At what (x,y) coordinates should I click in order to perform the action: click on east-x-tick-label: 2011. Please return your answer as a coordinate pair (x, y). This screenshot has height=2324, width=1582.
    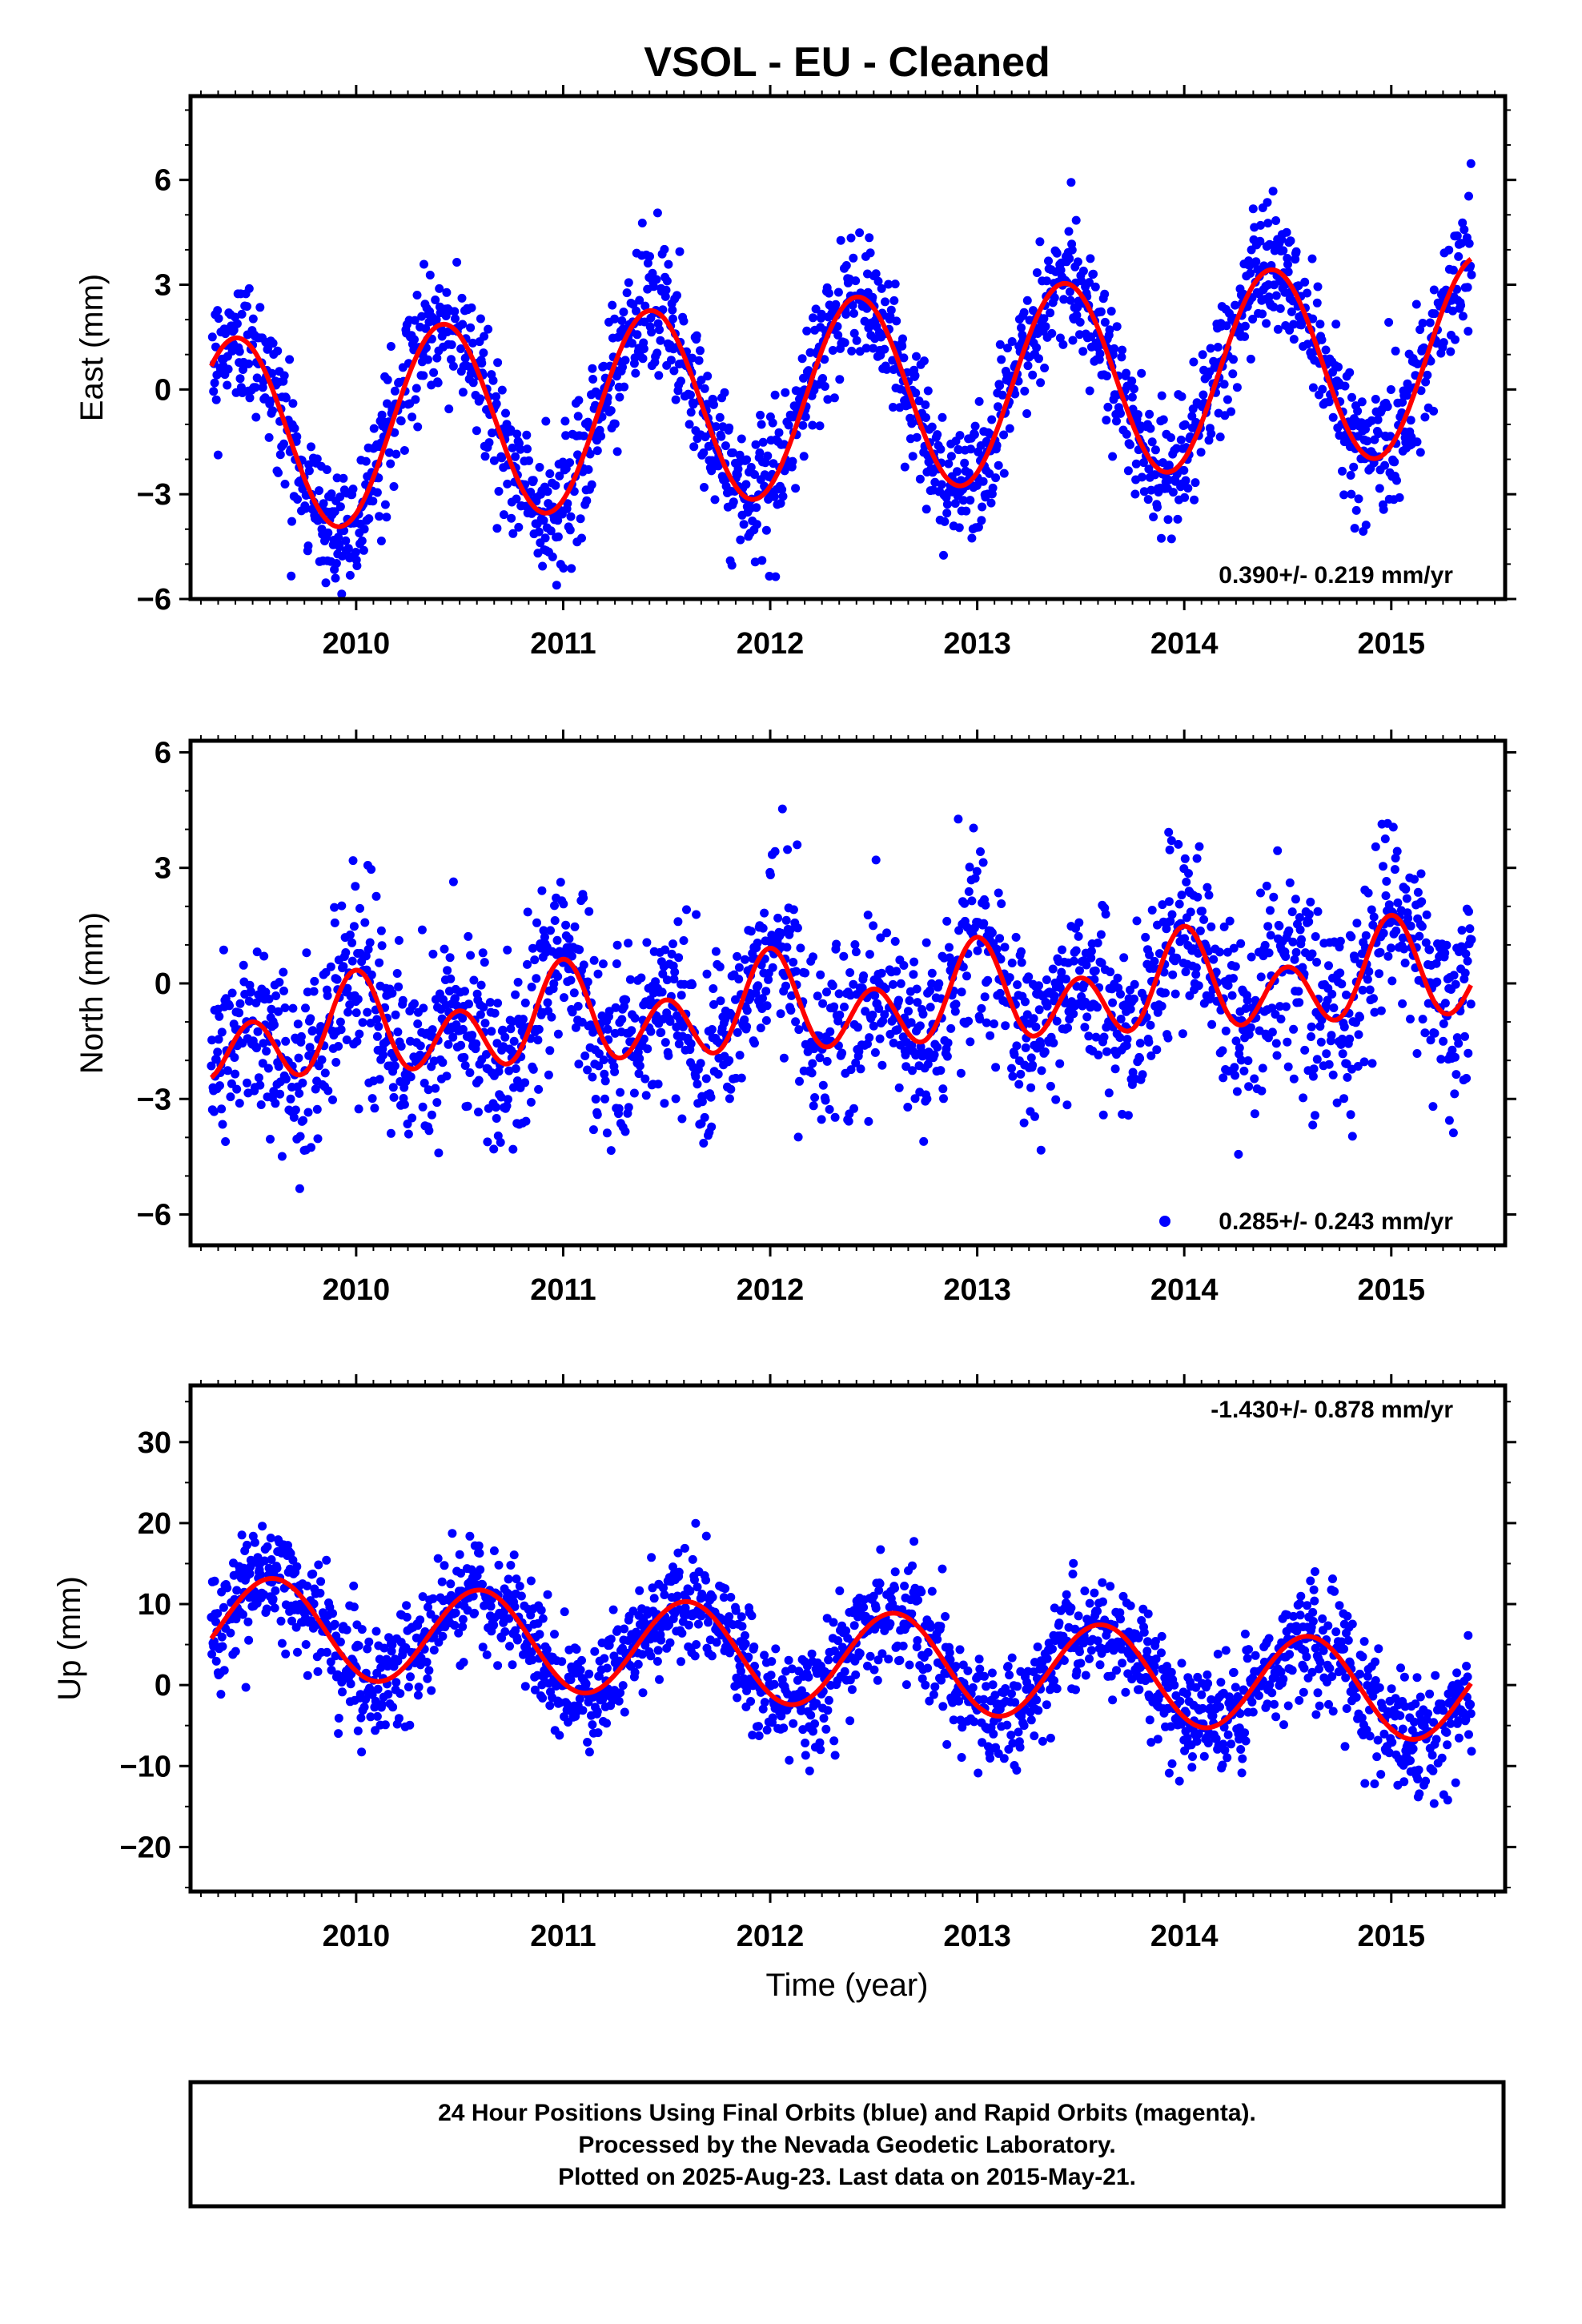
    Looking at the image, I should click on (563, 644).